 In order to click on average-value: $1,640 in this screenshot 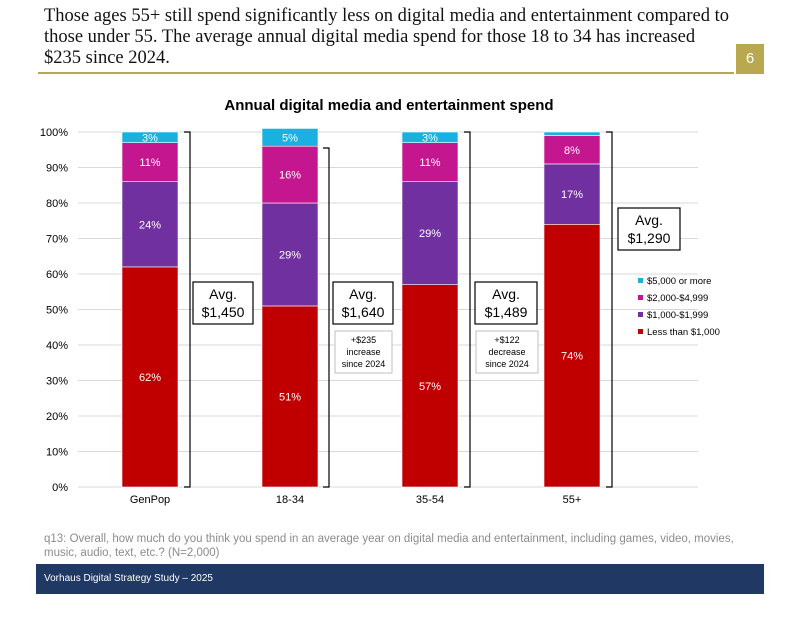, I will do `click(363, 312)`.